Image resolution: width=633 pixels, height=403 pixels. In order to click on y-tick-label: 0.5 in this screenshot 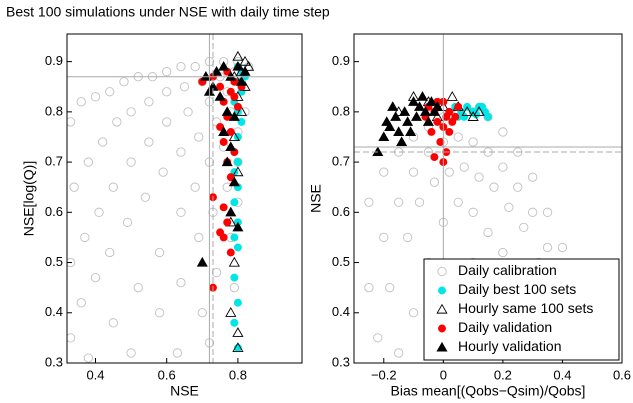, I will do `click(54, 261)`.